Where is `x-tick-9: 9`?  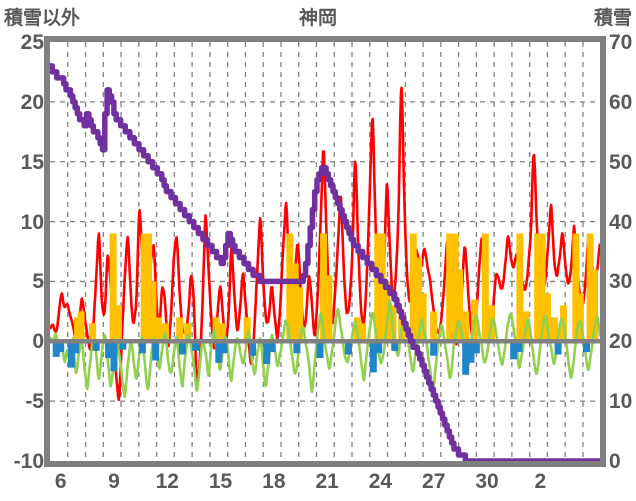 x-tick-9: 9 is located at coordinates (114, 481).